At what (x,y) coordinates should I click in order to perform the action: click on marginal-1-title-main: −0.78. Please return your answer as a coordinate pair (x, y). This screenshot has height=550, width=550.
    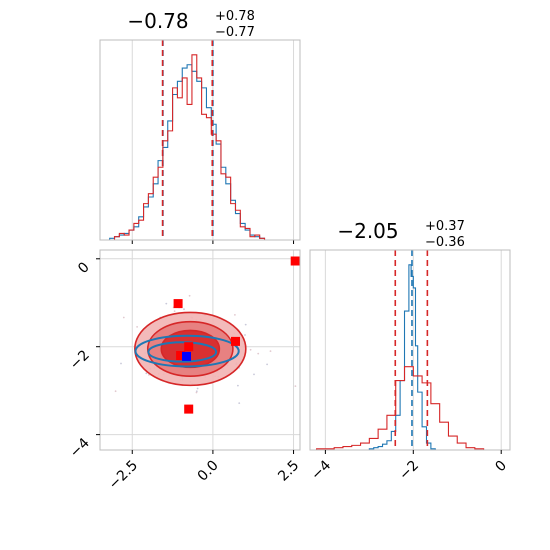
    Looking at the image, I should click on (157, 21).